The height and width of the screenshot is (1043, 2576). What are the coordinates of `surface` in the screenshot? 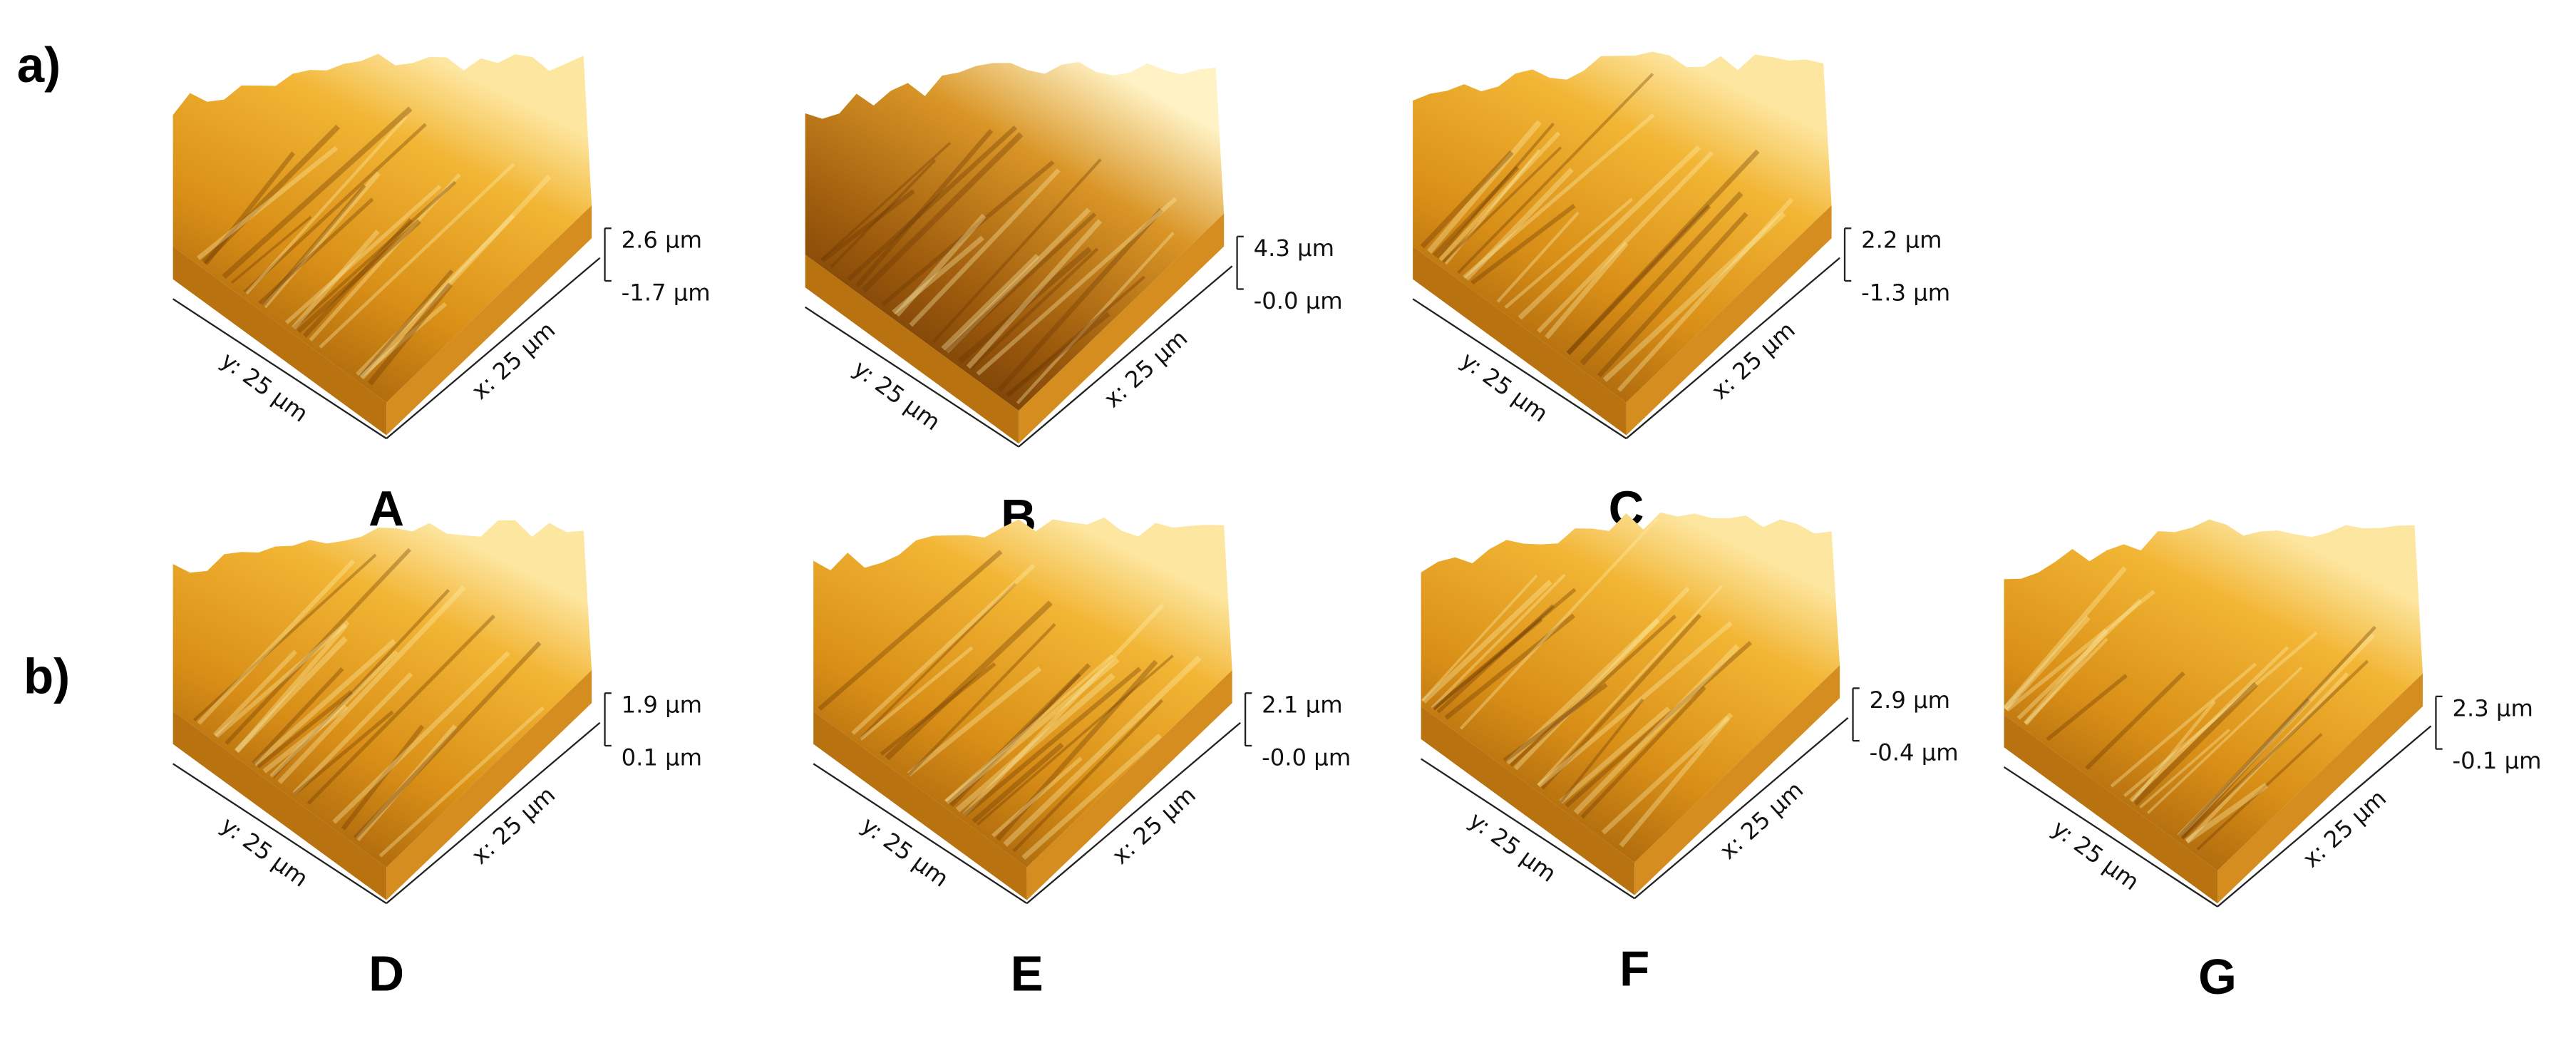 It's located at (1622, 227).